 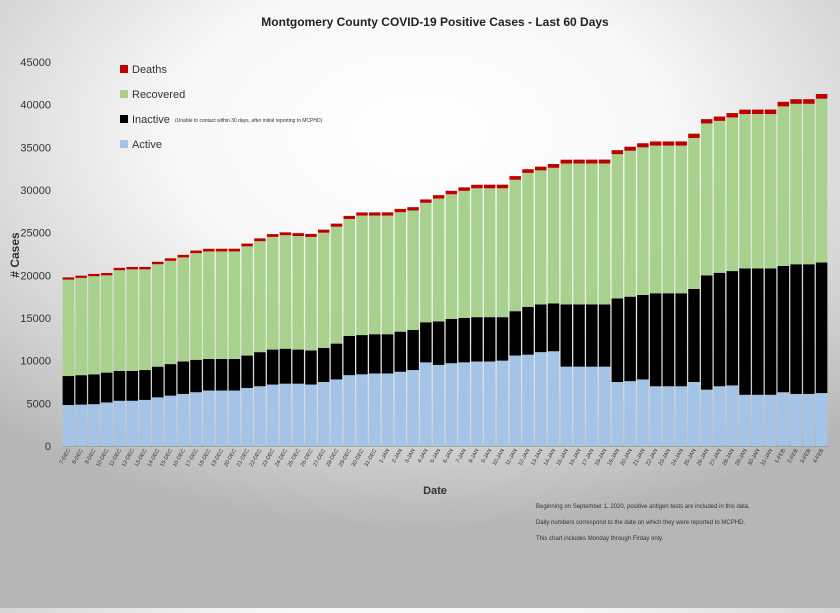 What do you see at coordinates (35, 276) in the screenshot?
I see `y-tick-label: 20000` at bounding box center [35, 276].